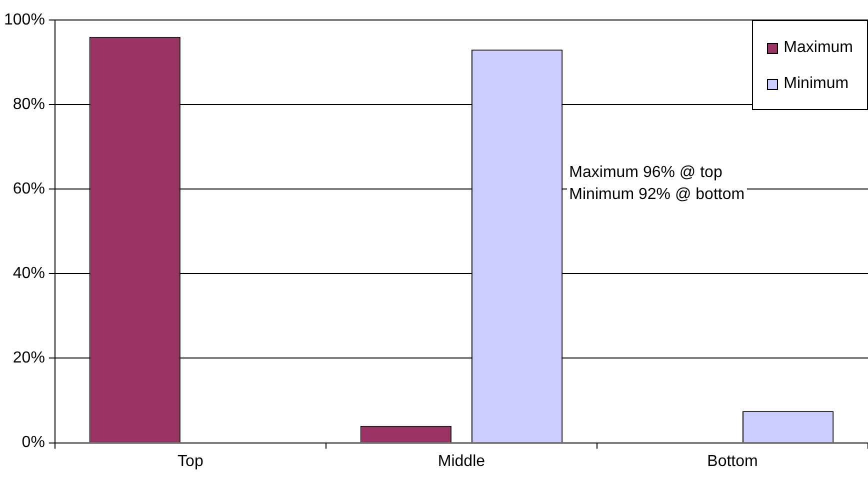 The image size is (868, 484). What do you see at coordinates (28, 189) in the screenshot?
I see `y-tick-label: 60%` at bounding box center [28, 189].